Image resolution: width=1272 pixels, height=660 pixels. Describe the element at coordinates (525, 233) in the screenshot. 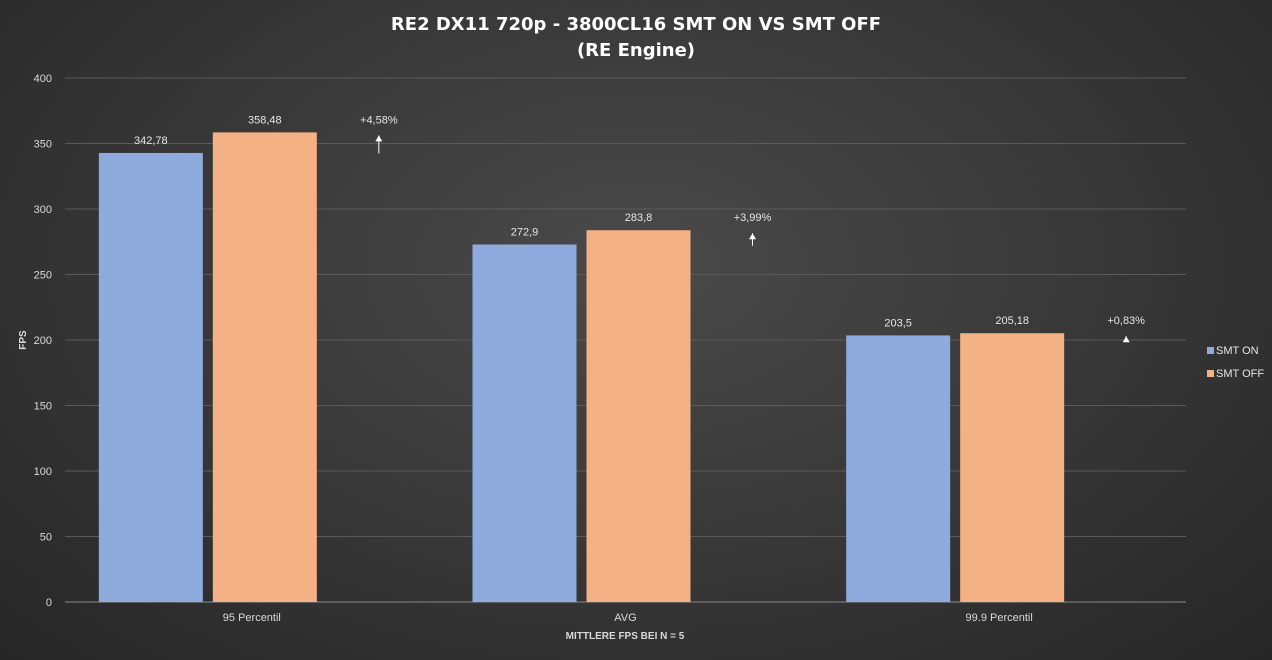

I see `data-label: 272,9` at that location.